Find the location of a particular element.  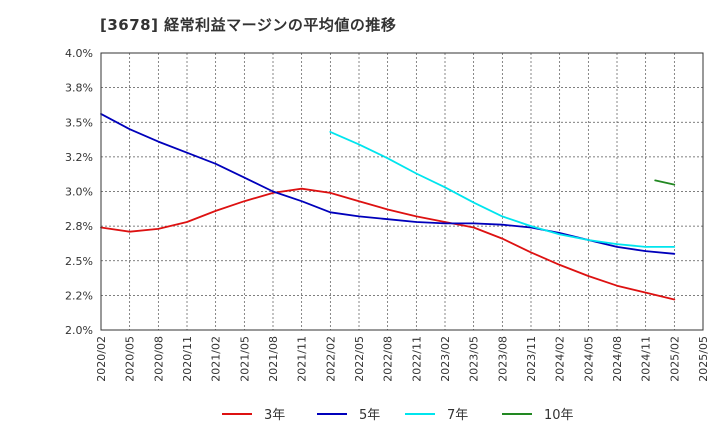

y-tick-label: 3.2% is located at coordinates (79, 157).